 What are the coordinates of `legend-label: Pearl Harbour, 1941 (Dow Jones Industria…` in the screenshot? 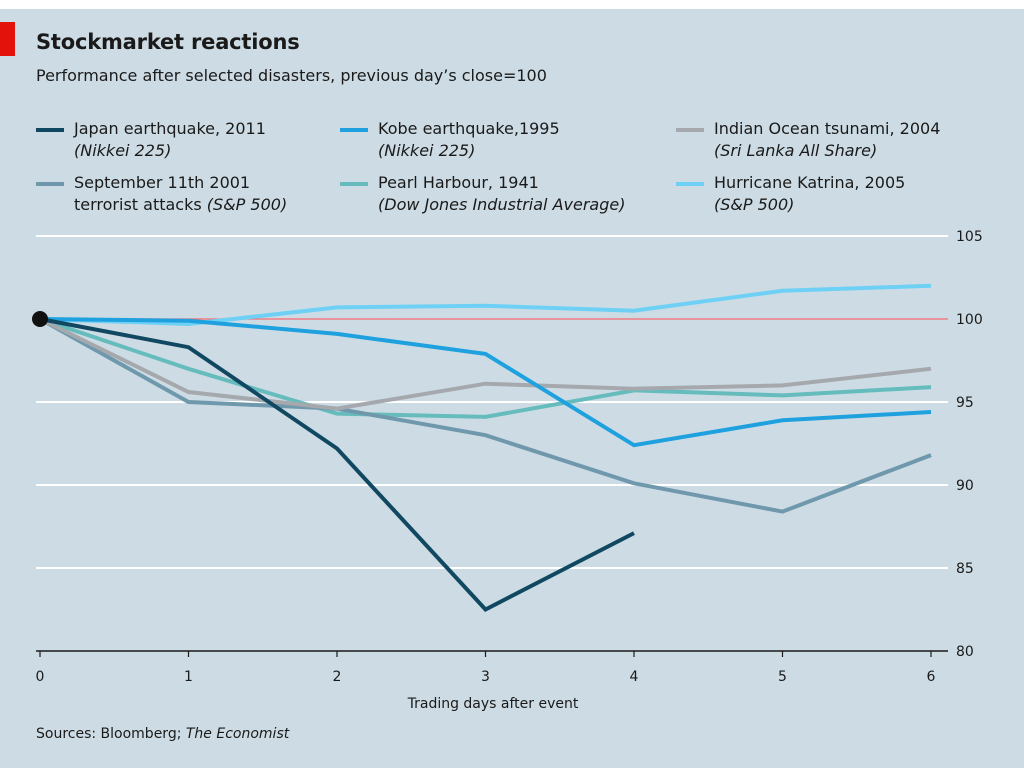 It's located at (501, 194).